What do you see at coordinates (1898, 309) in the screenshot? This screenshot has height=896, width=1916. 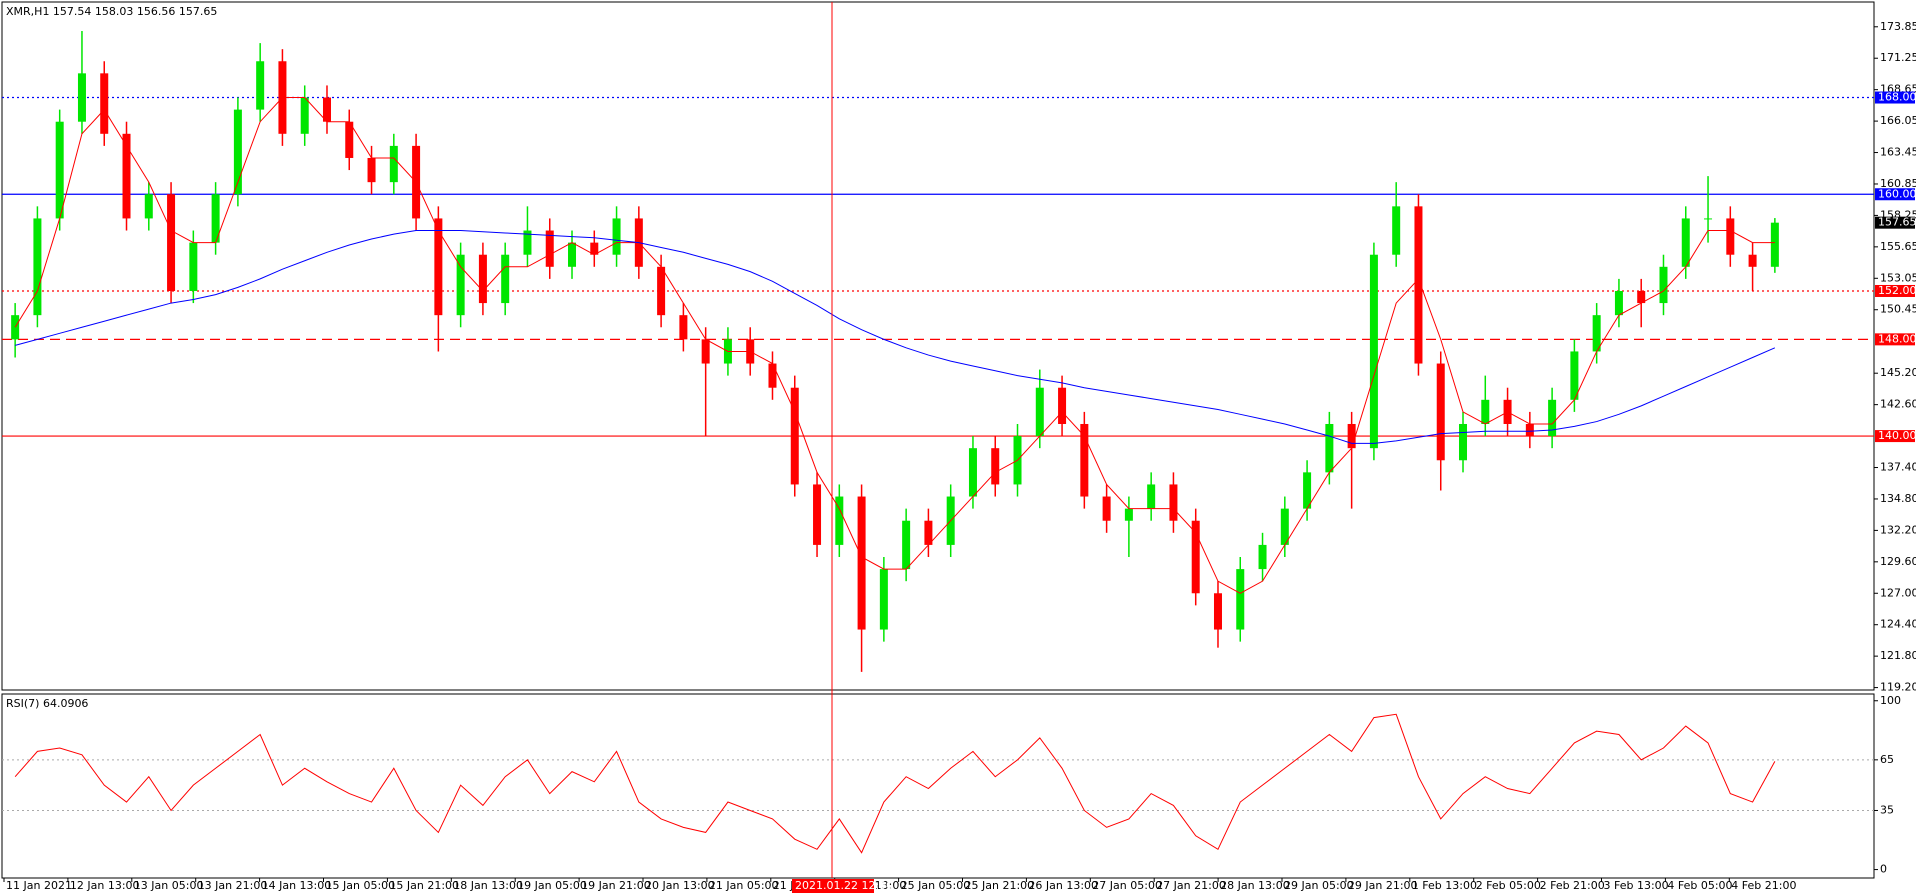 I see `y-tick-label: 150.45` at bounding box center [1898, 309].